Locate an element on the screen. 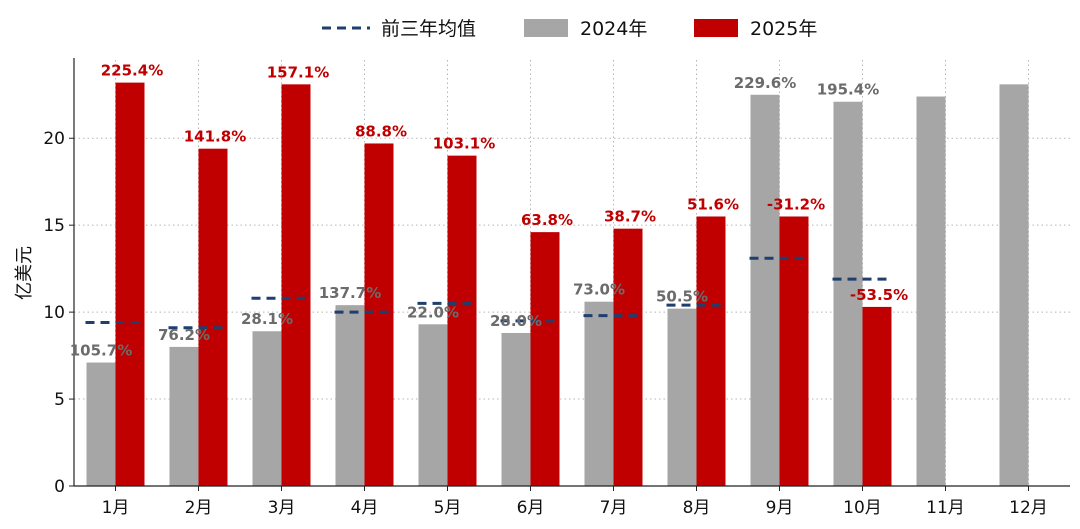 This screenshot has width=1080, height=529. data-label-2025: 141.8% is located at coordinates (215, 137).